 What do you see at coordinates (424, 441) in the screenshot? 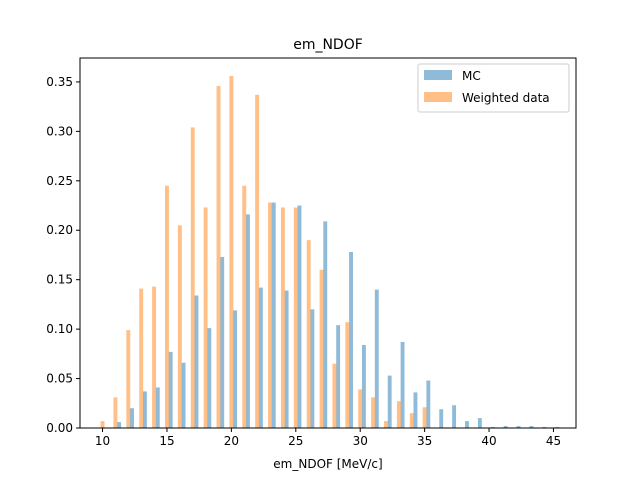
I see `x-tick-label: 35` at bounding box center [424, 441].